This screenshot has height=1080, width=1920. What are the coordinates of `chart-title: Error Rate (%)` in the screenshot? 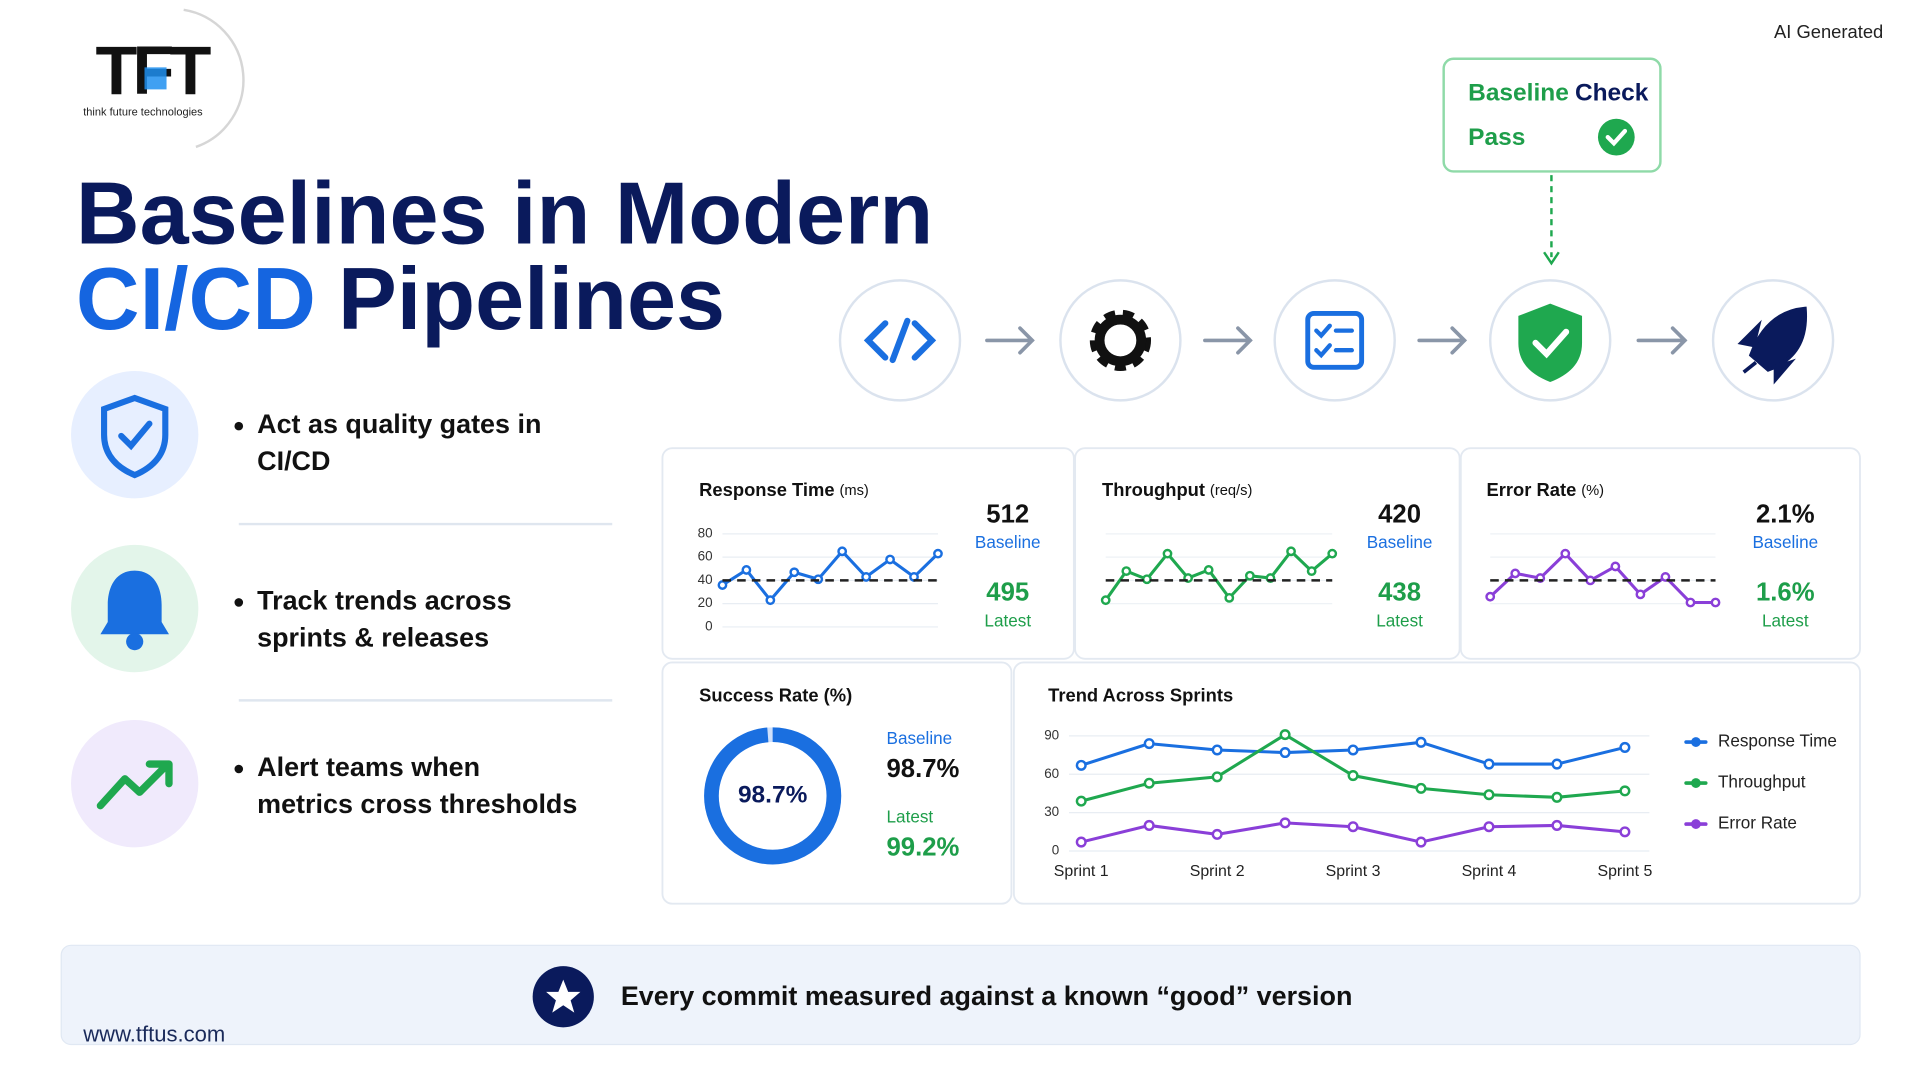 It's located at (1546, 489).